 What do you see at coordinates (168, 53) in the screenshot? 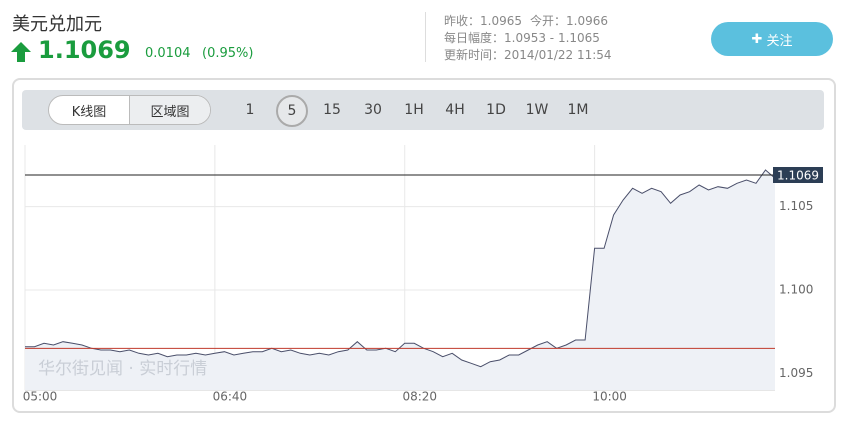
I see `change: 0.0104` at bounding box center [168, 53].